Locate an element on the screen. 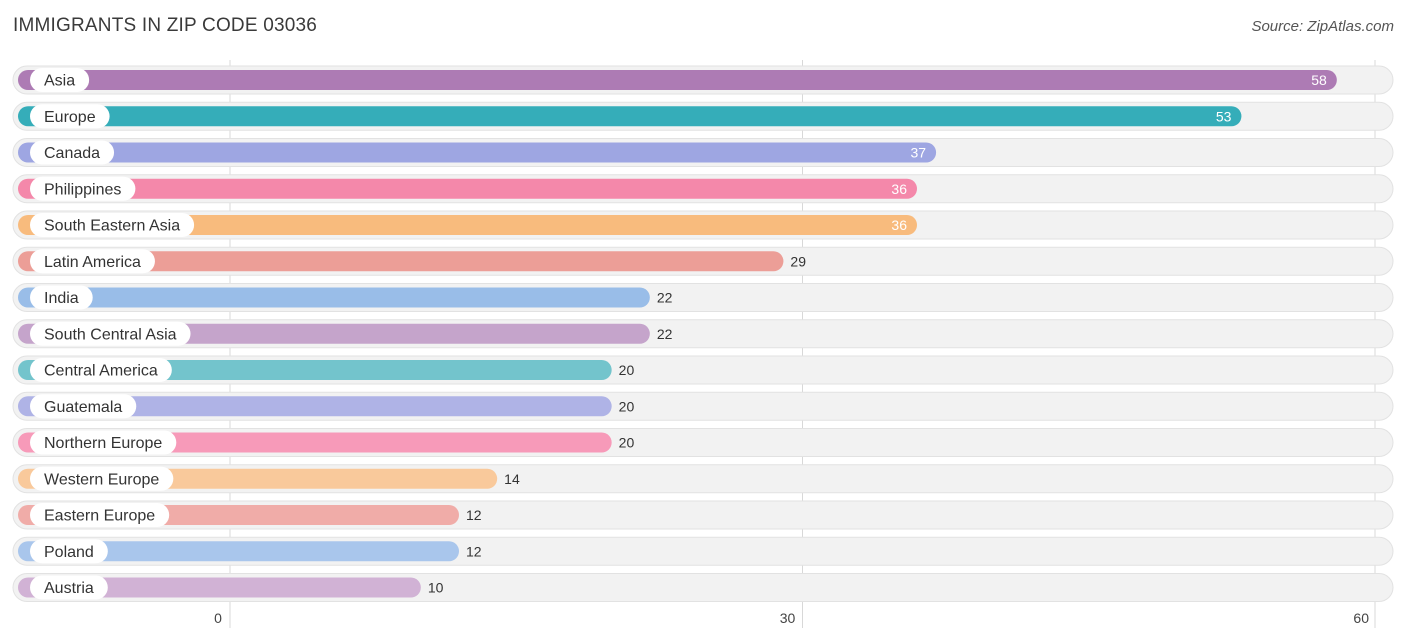  category-label: Philippines is located at coordinates (82, 189).